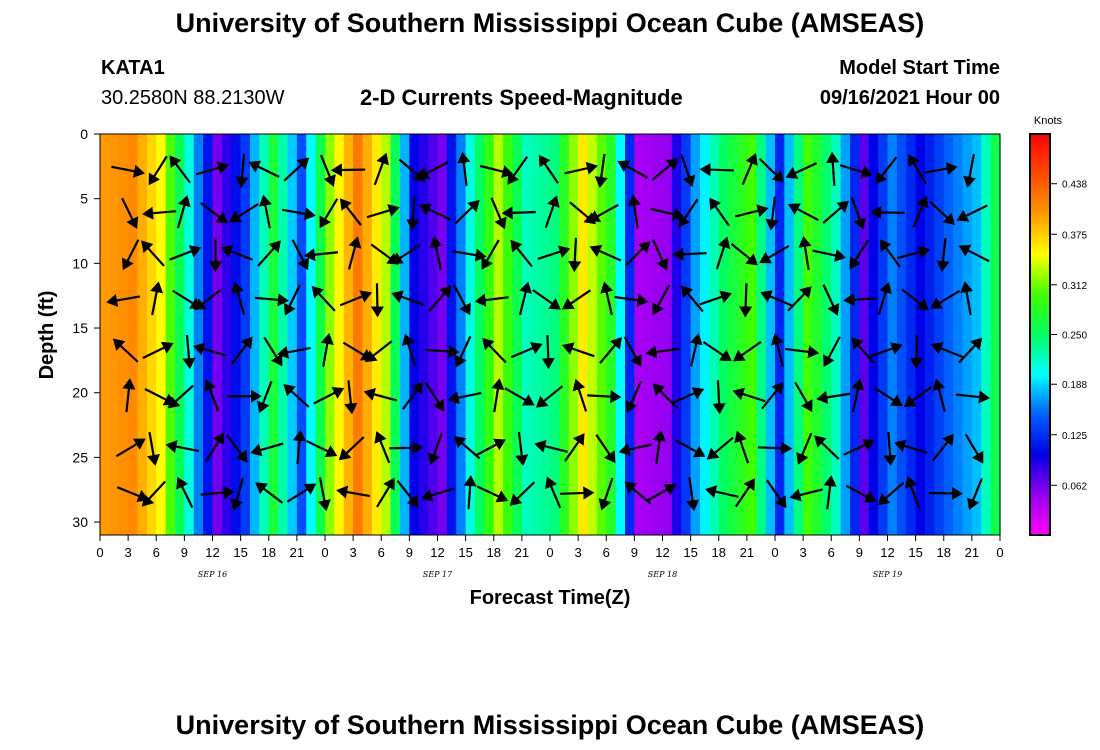 This screenshot has width=1100, height=750. Describe the element at coordinates (859, 552) in the screenshot. I see `x-tick-label: 9` at that location.